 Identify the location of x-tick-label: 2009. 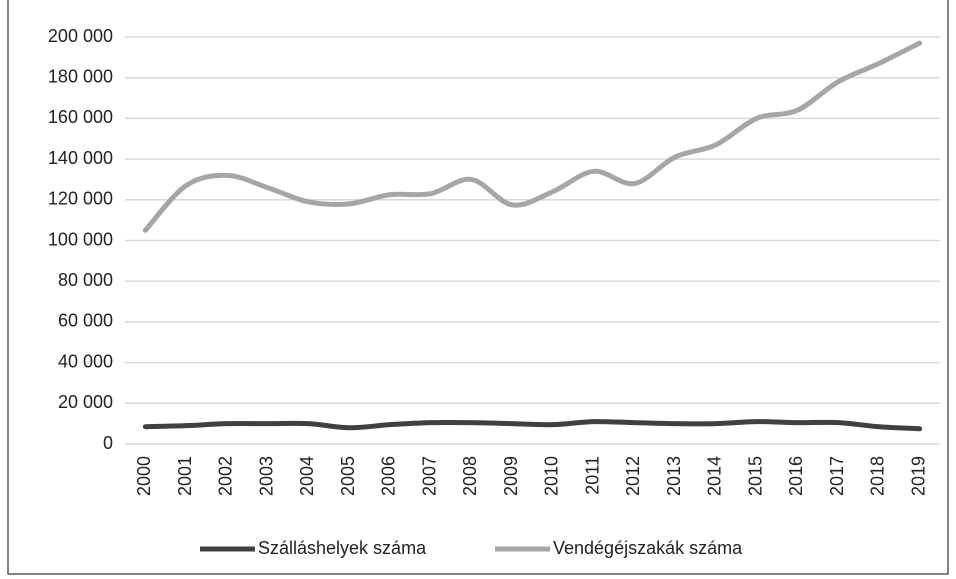
(511, 476).